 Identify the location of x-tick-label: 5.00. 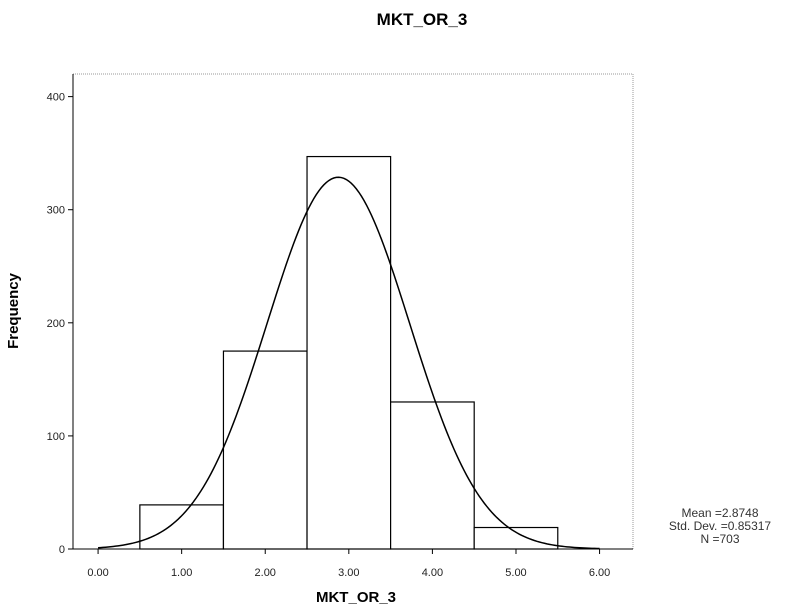
(515, 573).